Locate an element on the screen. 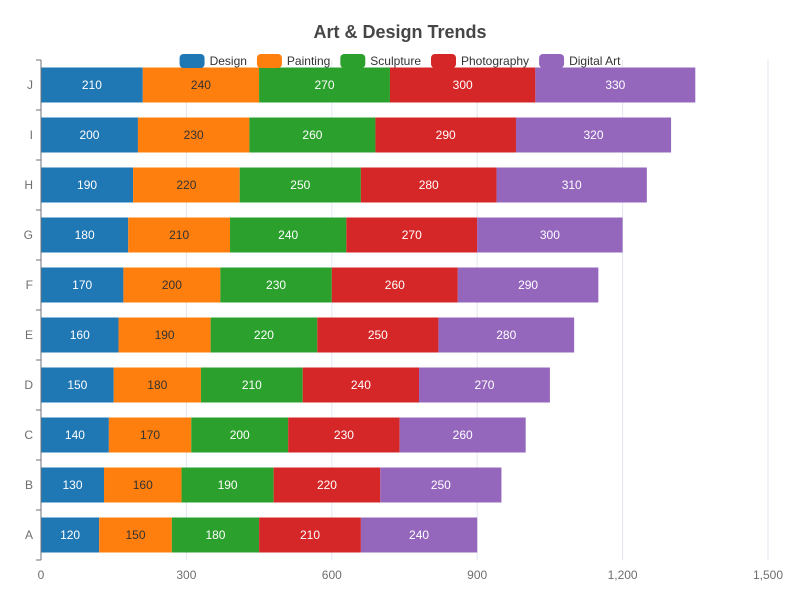  y-tick-label-F: F is located at coordinates (29, 285).